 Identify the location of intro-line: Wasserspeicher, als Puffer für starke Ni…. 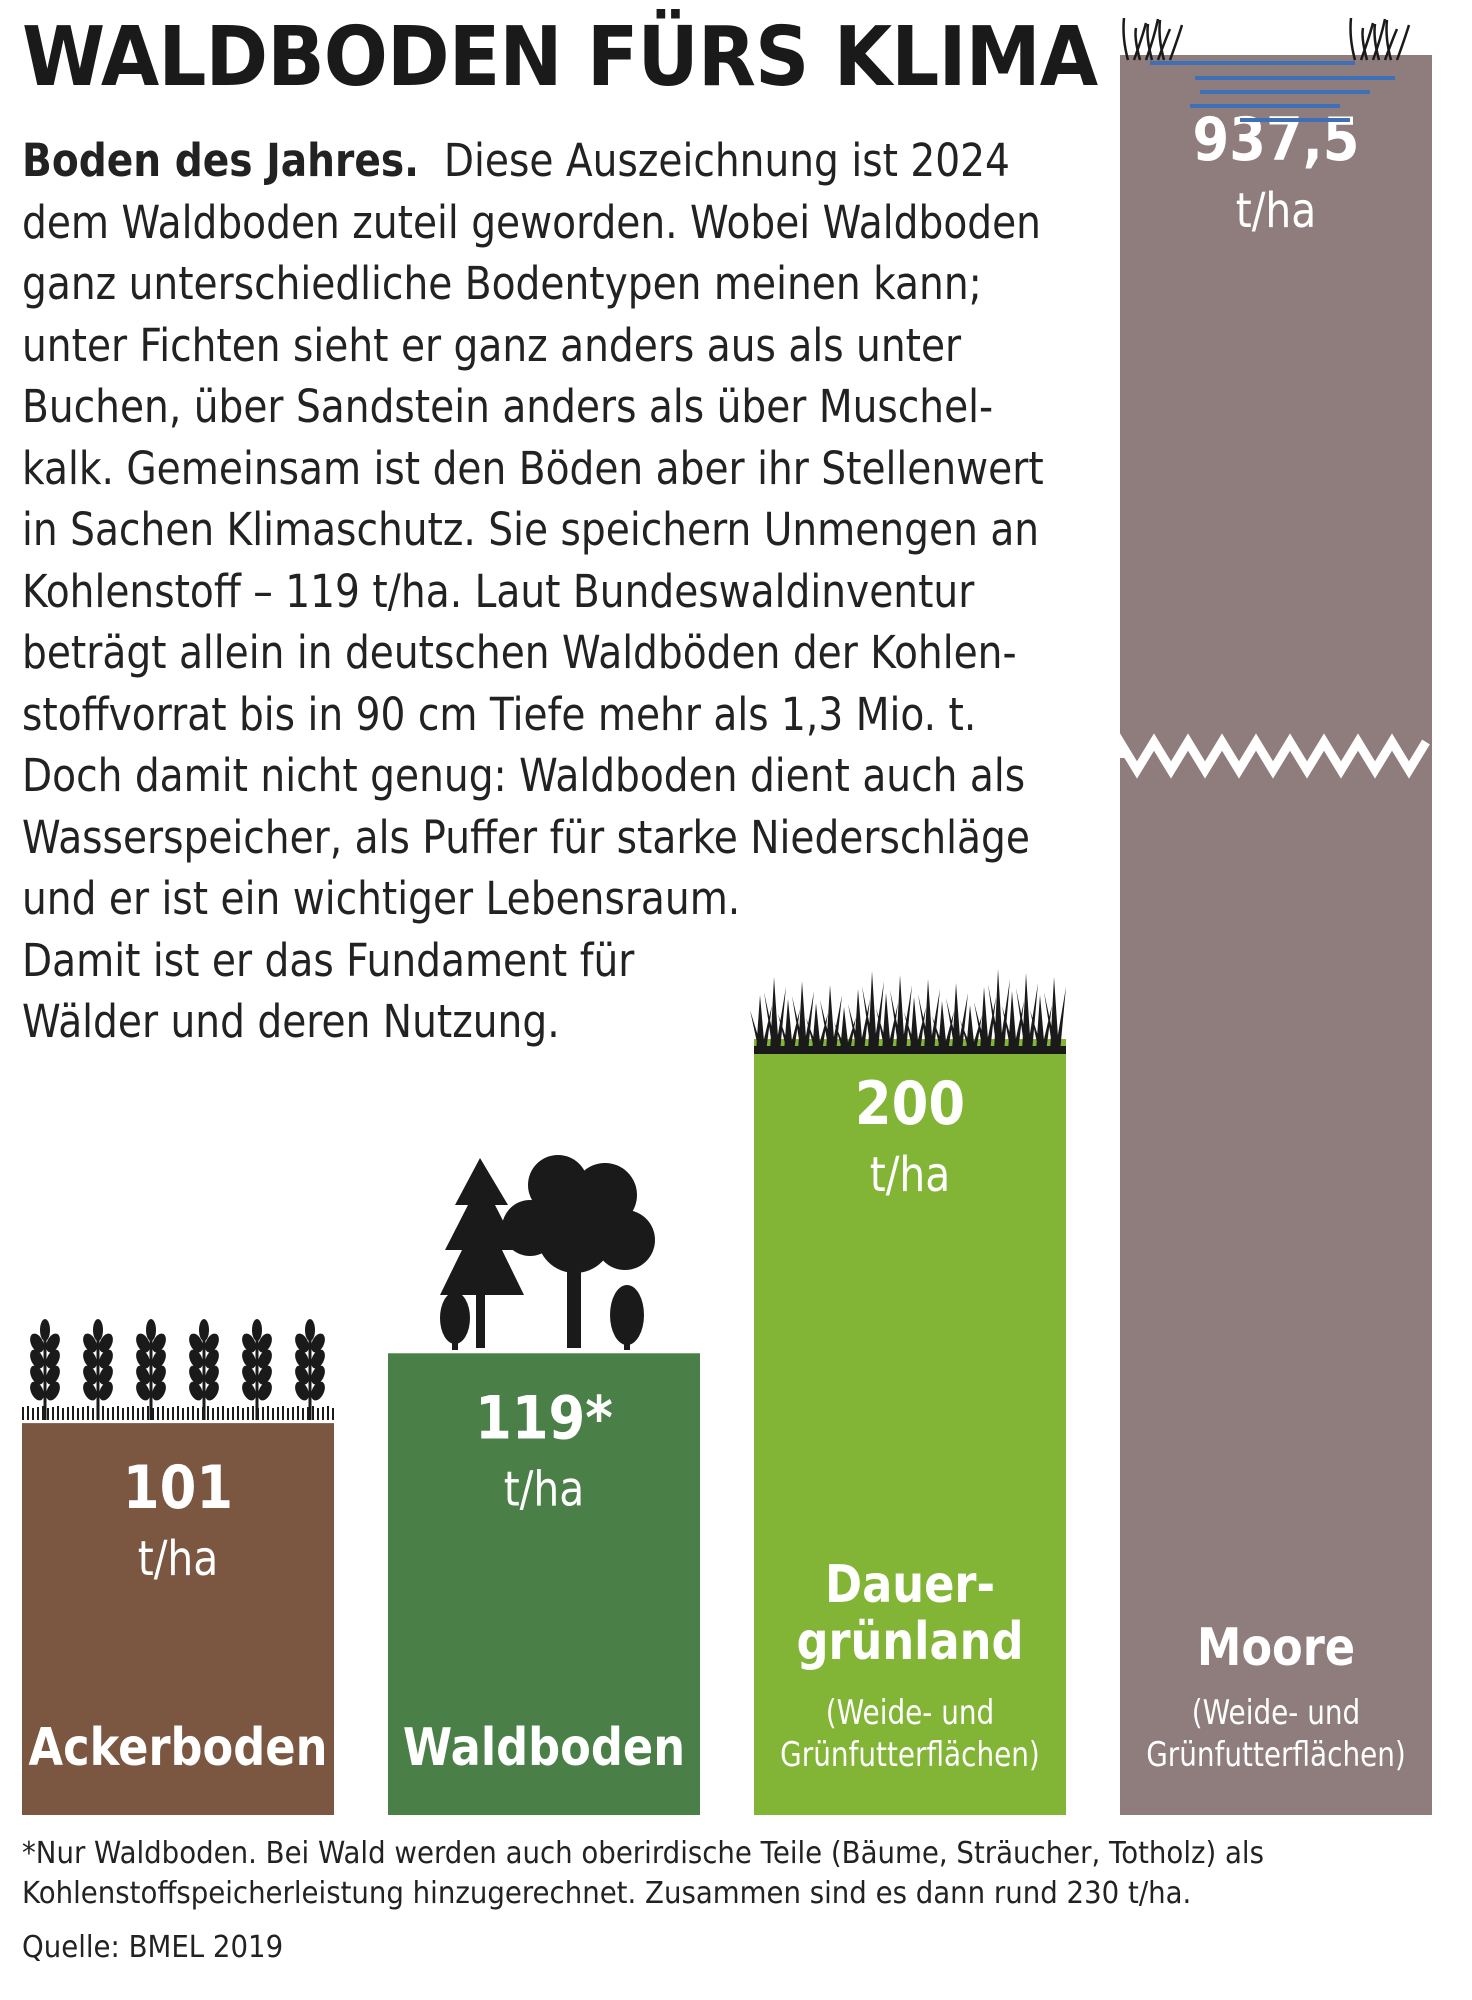
(526, 837).